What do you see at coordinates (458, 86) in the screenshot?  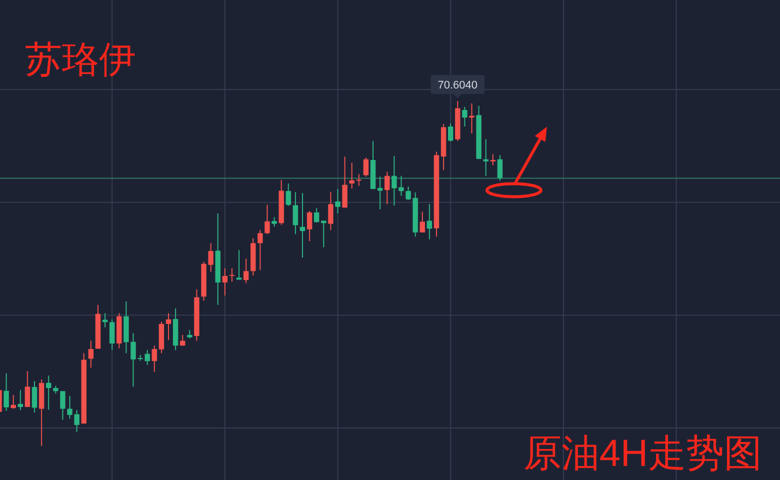 I see `annotation: 70.6040` at bounding box center [458, 86].